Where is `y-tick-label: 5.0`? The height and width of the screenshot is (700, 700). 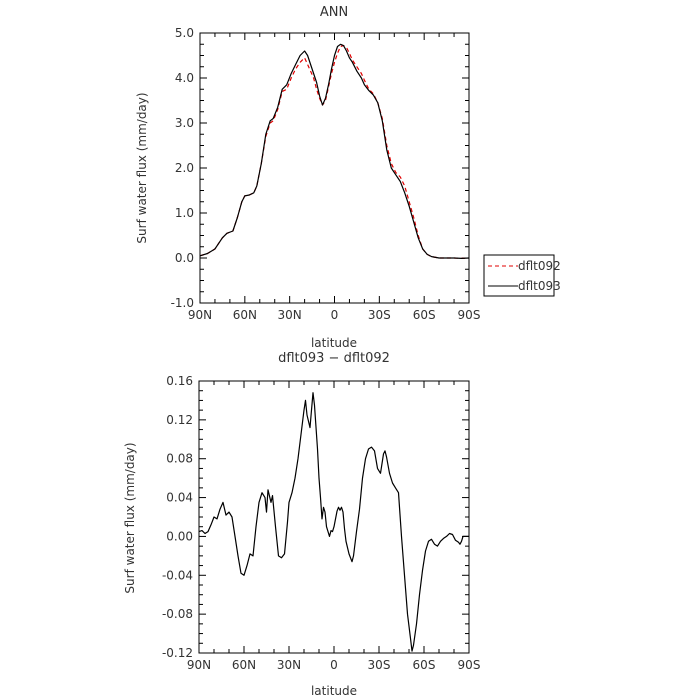
y-tick-label: 5.0 is located at coordinates (184, 33).